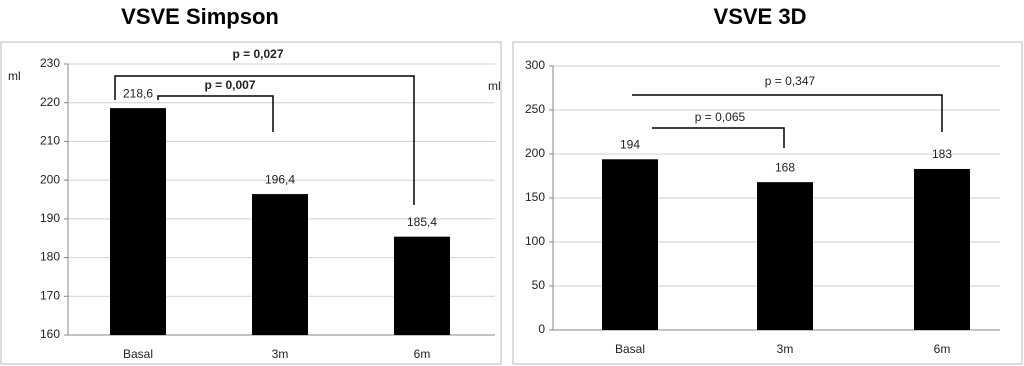 This screenshot has width=1024, height=366. I want to click on y-tick-label: 230, so click(50, 63).